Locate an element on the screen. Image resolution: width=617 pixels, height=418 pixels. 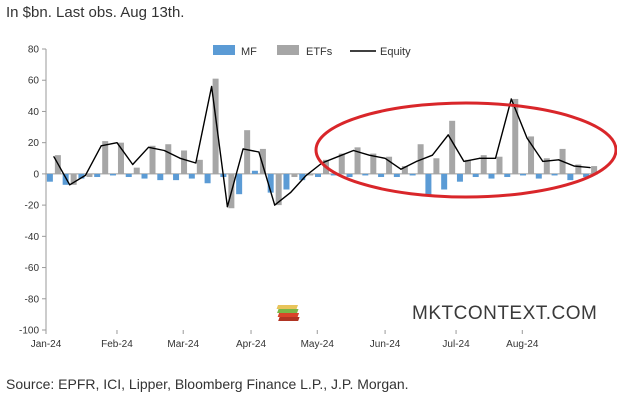
x-tick-label: Jan-24 is located at coordinates (46, 344).